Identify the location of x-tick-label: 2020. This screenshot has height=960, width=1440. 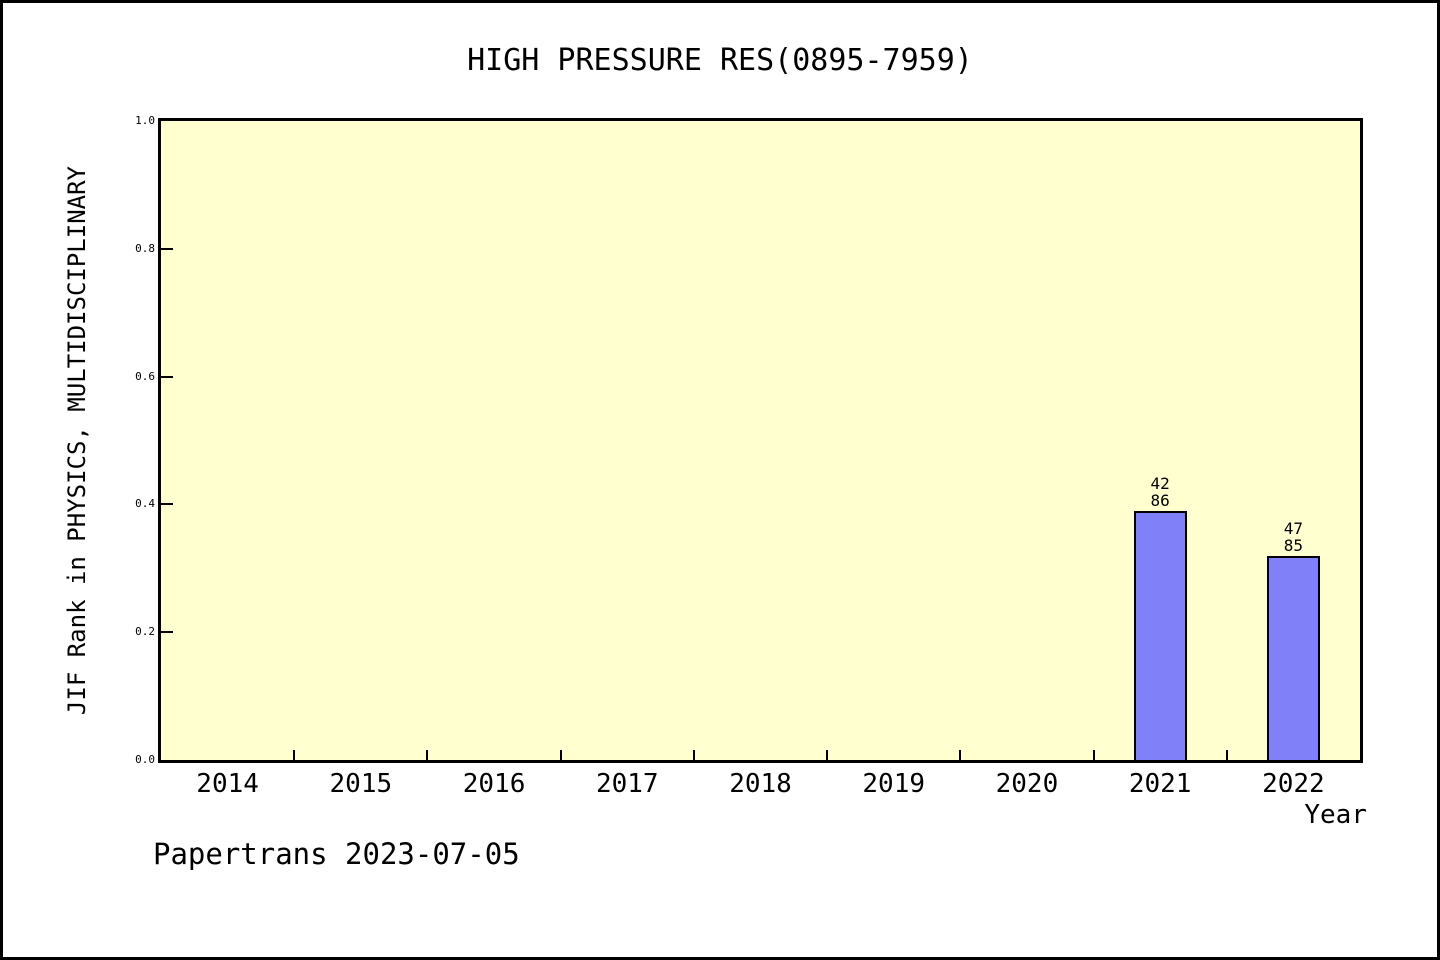
(1027, 784).